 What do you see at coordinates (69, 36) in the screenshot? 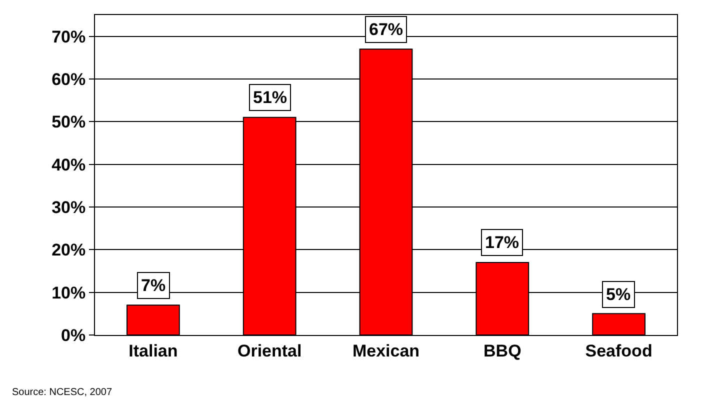
I see `y-tick-label: 70%` at bounding box center [69, 36].